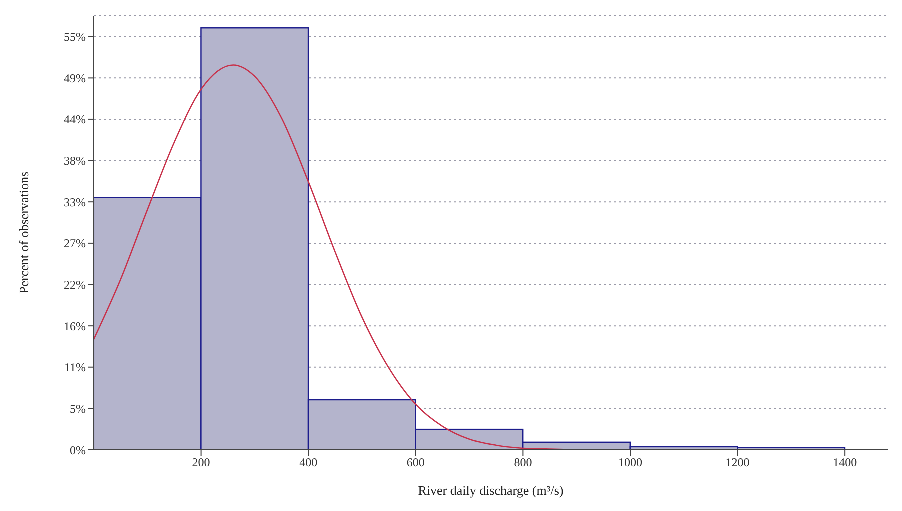  Describe the element at coordinates (75, 285) in the screenshot. I see `y-tick-label: 22%` at that location.